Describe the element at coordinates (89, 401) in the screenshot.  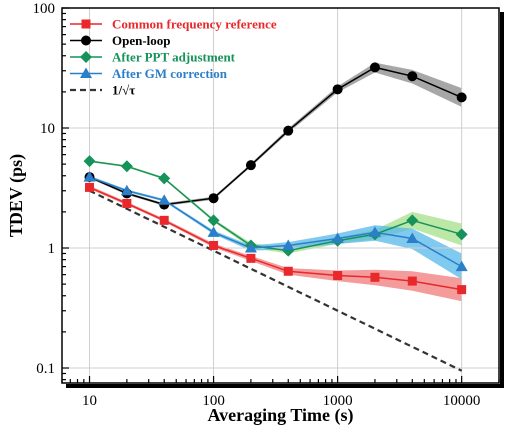
I see `x-tick-label-0: 10` at that location.